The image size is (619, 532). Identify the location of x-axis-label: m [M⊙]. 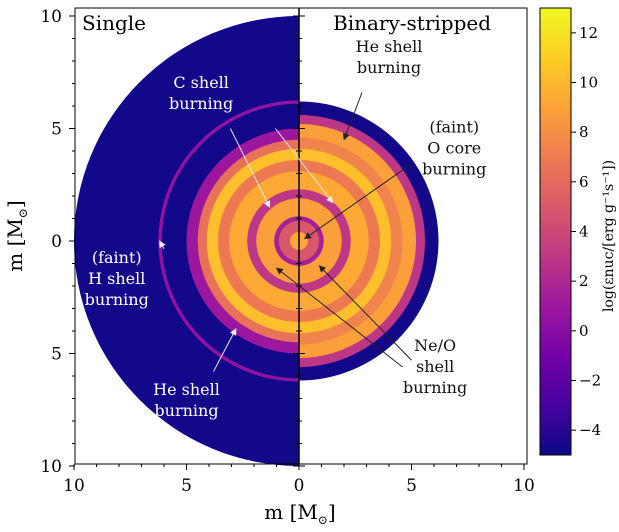
(299, 513).